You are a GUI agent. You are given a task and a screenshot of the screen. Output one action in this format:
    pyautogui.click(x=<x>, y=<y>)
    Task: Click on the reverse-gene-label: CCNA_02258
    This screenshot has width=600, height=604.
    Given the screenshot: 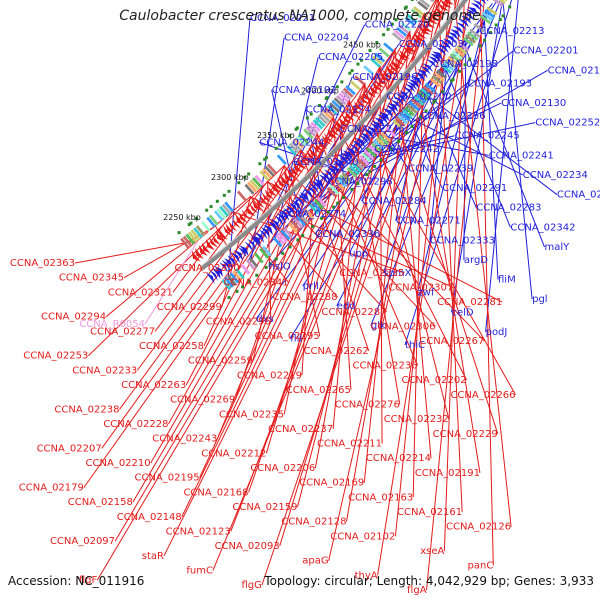 What is the action you would take?
    pyautogui.click(x=171, y=346)
    